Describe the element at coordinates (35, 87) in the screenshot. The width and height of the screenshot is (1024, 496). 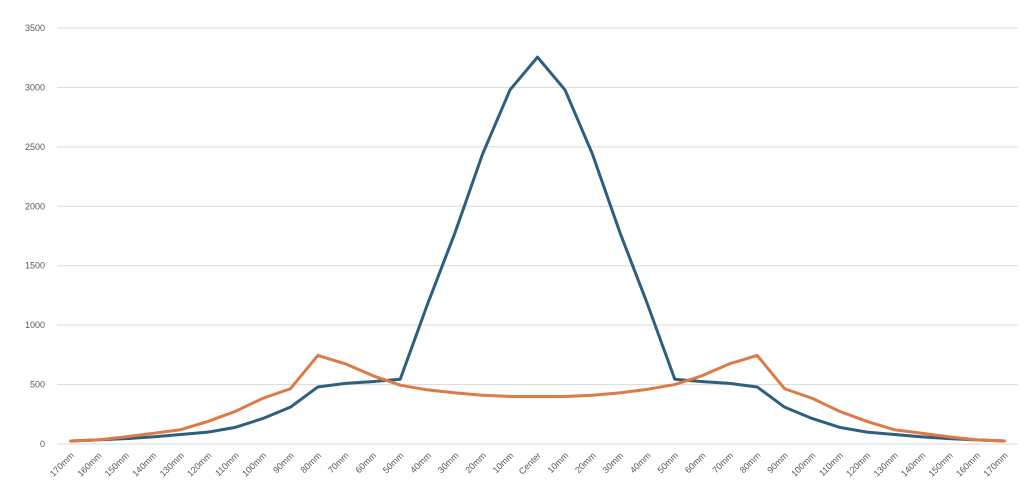
I see `y-tick-label: 3000` at that location.